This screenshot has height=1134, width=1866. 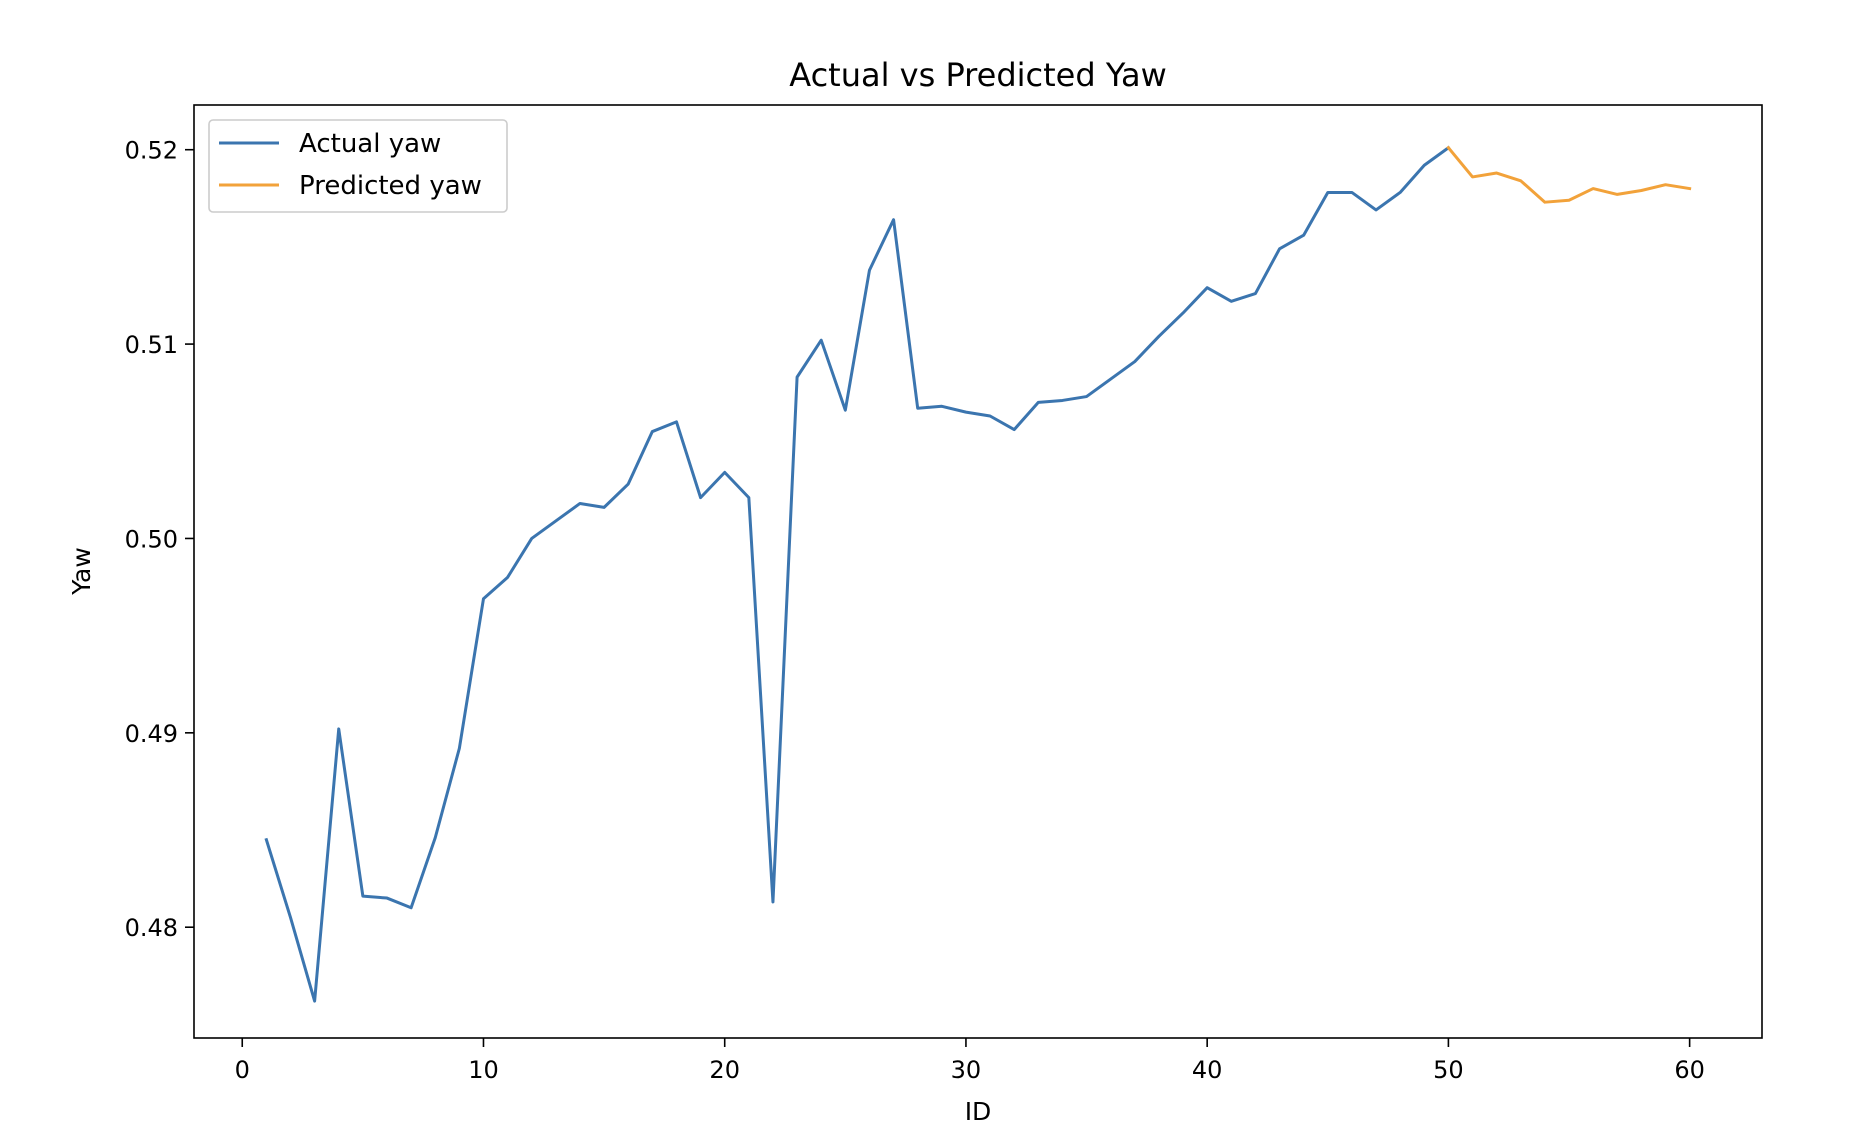 I want to click on y-tick-label: 0.49, so click(x=151, y=734).